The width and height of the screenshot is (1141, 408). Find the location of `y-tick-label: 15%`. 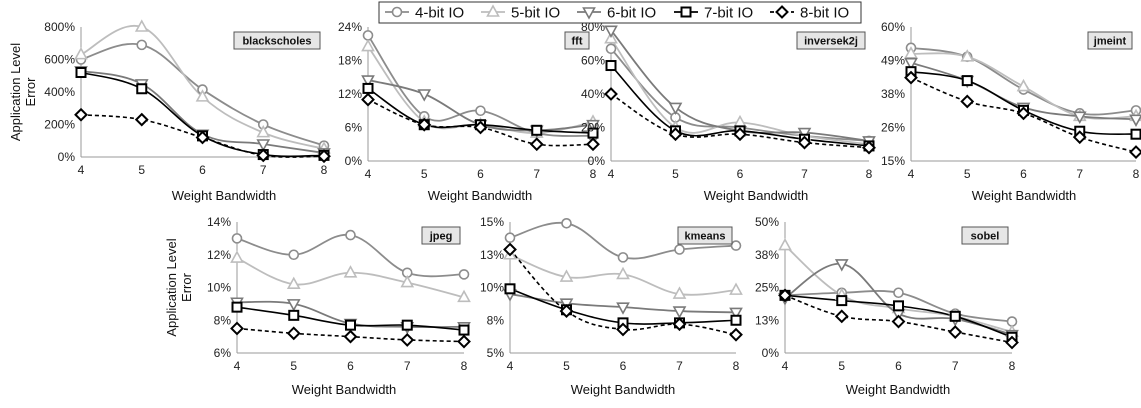

y-tick-label: 15% is located at coordinates (492, 222).